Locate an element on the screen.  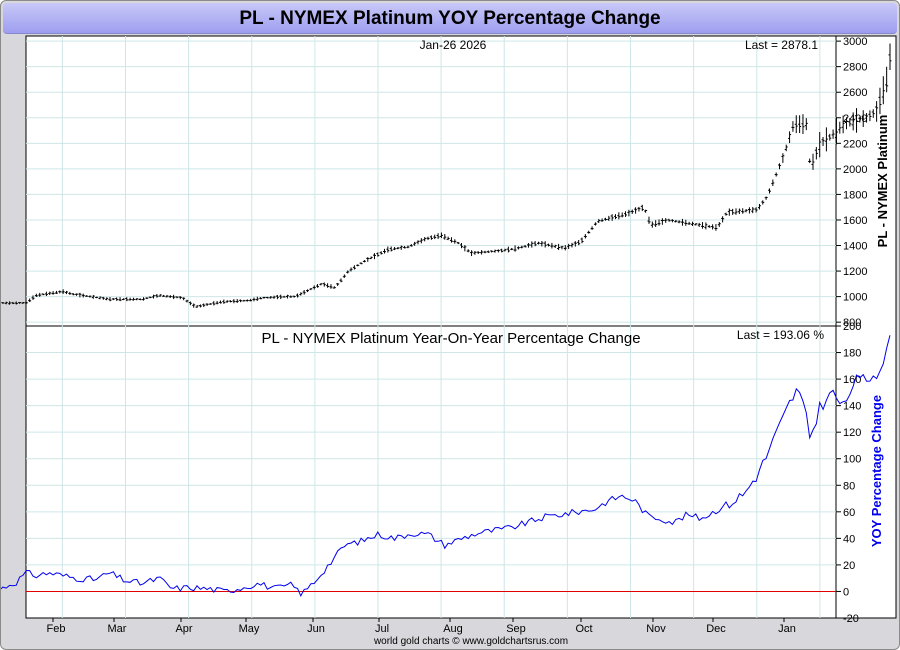
price-y-tick-label: 1000 is located at coordinates (855, 298).